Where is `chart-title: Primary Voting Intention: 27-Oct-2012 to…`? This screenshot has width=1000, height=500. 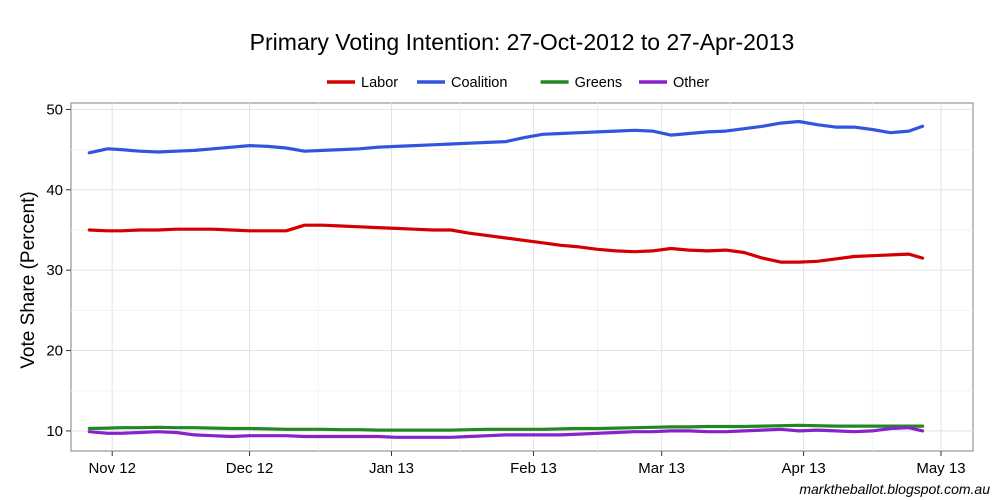 chart-title: Primary Voting Intention: 27-Oct-2012 to… is located at coordinates (522, 42).